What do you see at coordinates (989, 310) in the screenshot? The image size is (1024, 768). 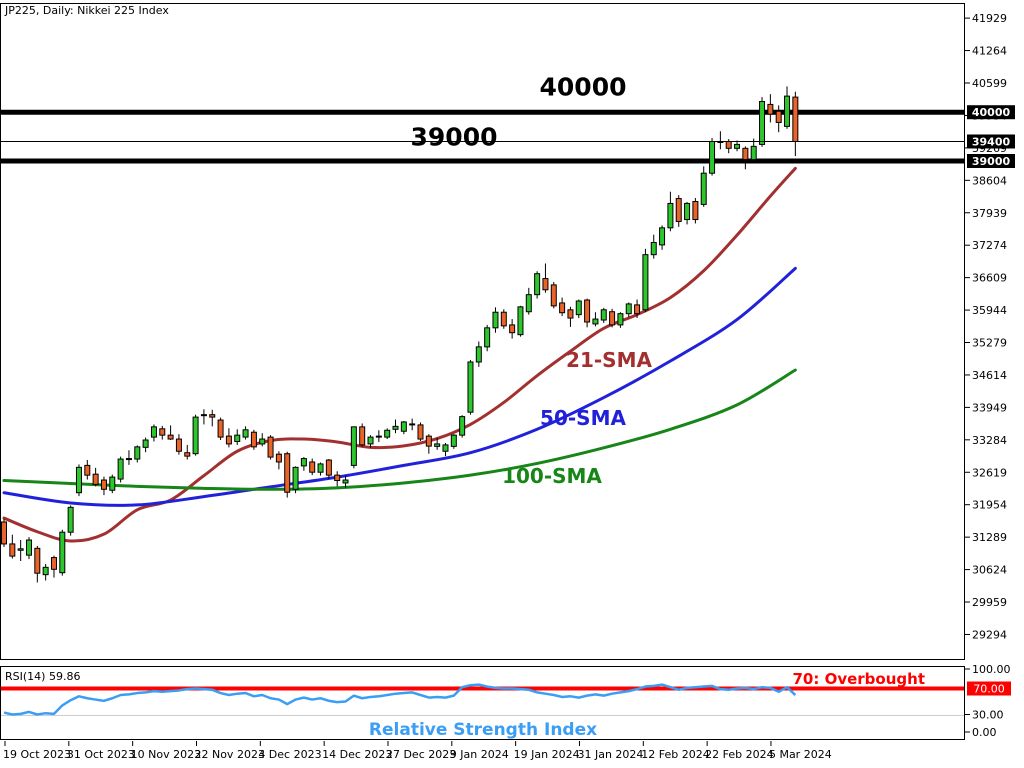 I see `price-tick-label: 35944` at bounding box center [989, 310].